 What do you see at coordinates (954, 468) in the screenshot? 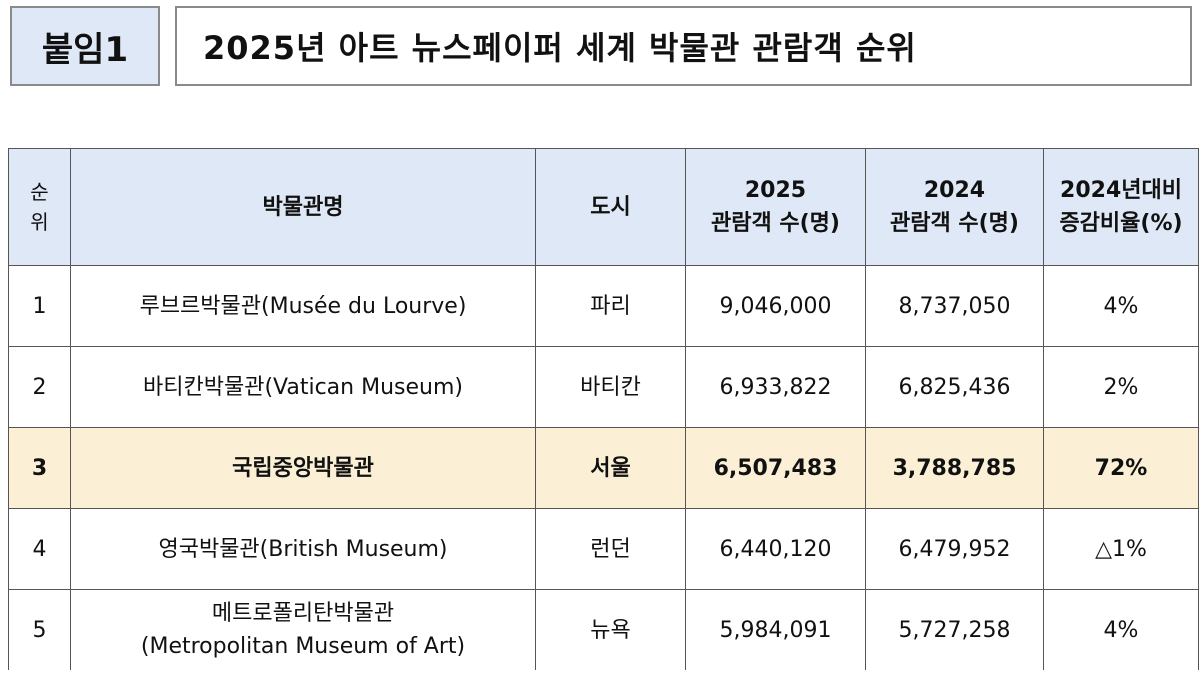
I see `visitors-2024-cell: 3,788,785` at bounding box center [954, 468].